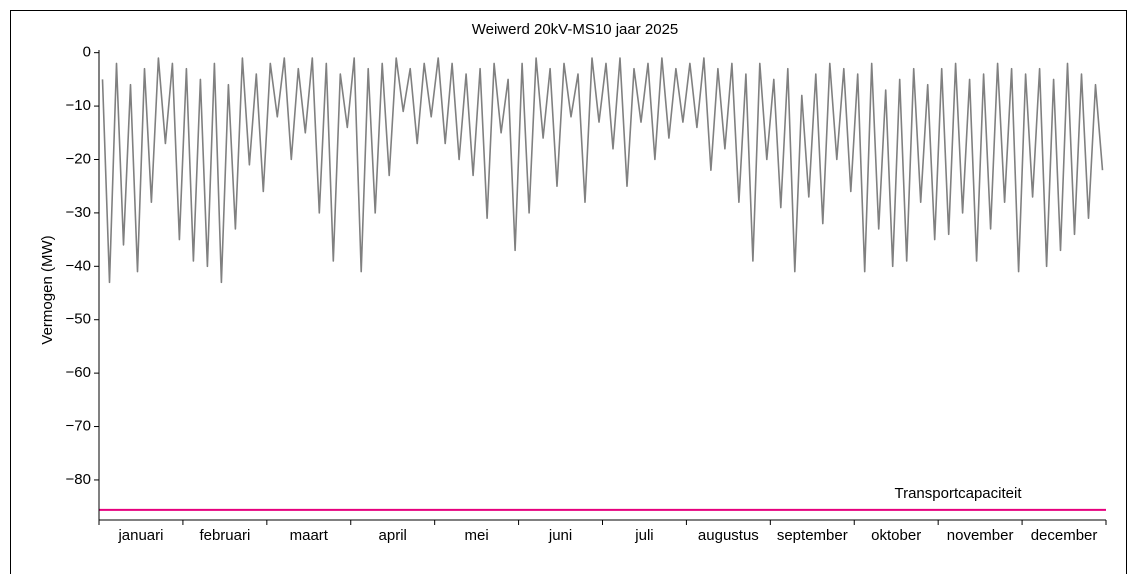 This screenshot has width=1128, height=574. I want to click on x-tick-label: juli, so click(643, 535).